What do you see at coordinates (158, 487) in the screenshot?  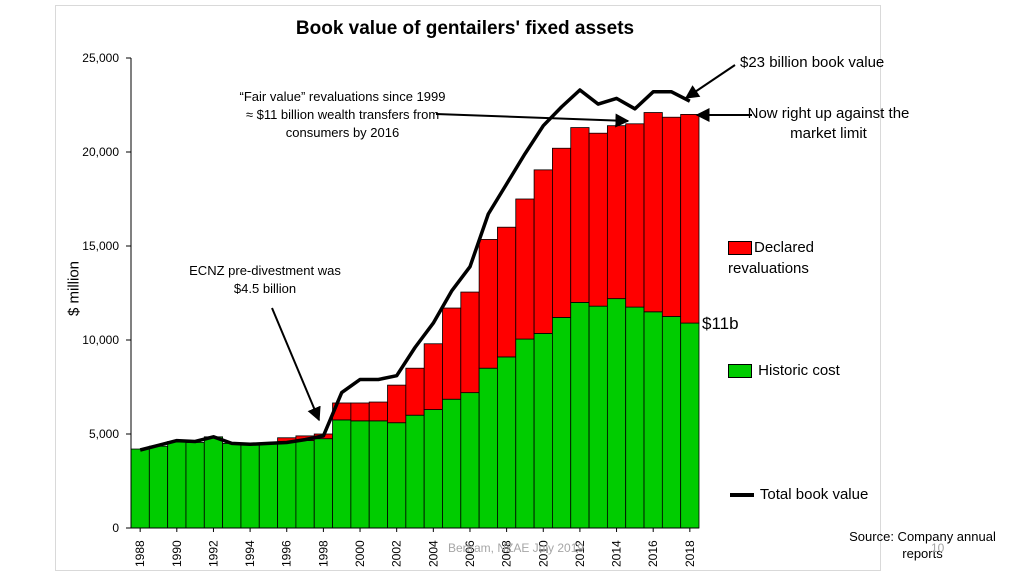 I see `bar-historic-1989` at bounding box center [158, 487].